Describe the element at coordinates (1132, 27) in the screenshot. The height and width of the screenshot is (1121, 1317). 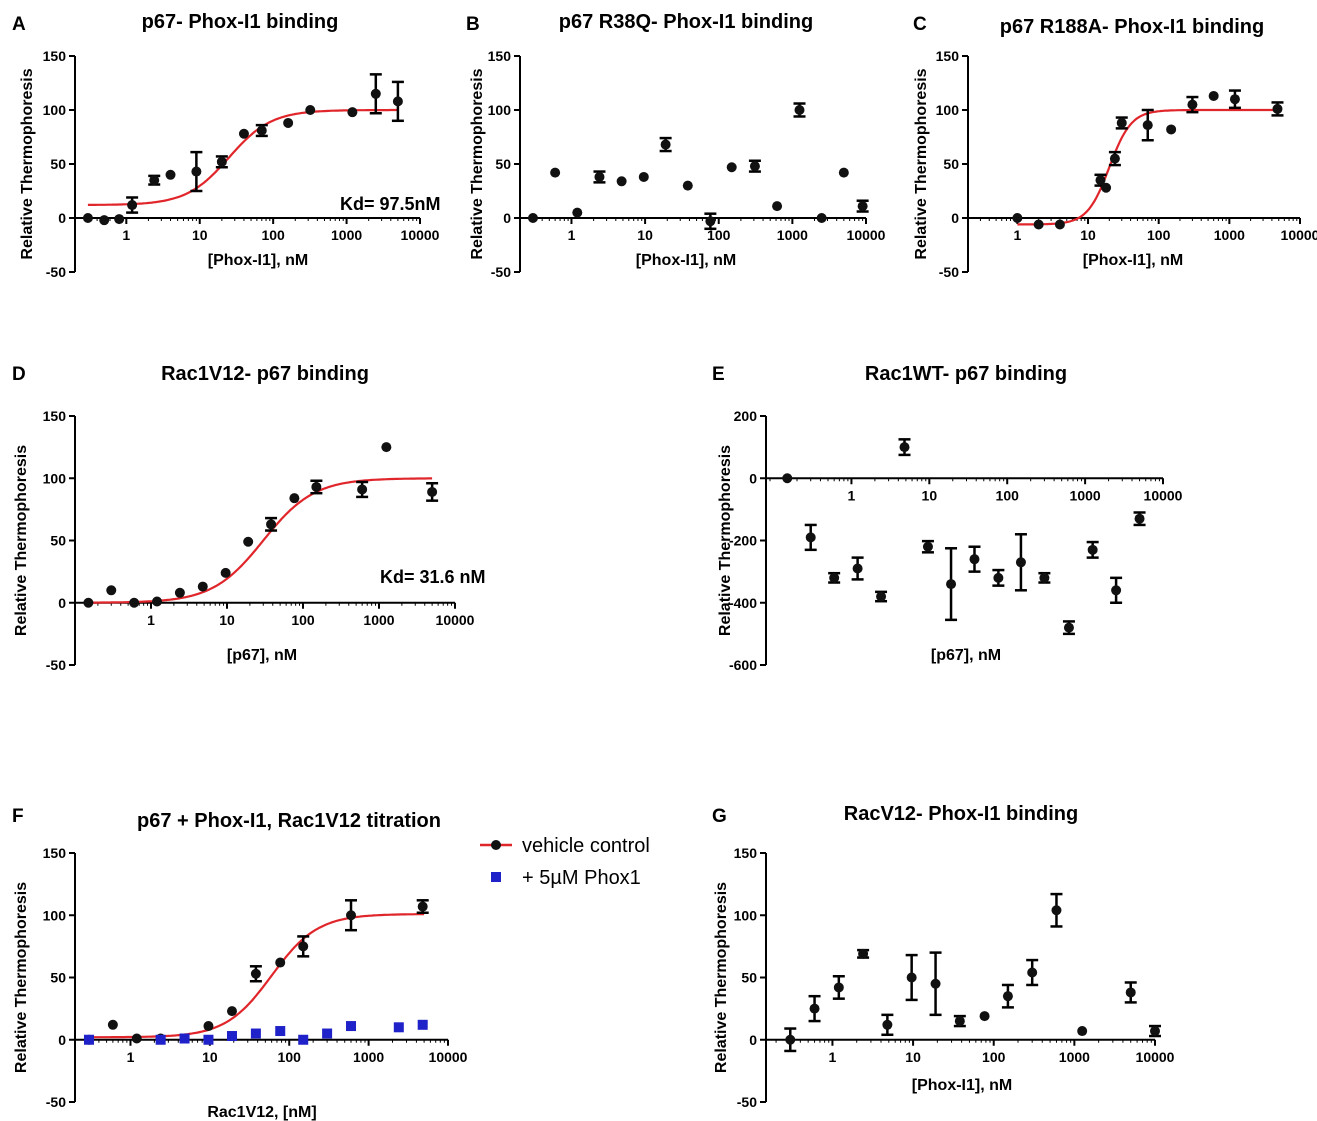
I see `chart-title: p67 R188A- Phox-I1 binding` at that location.